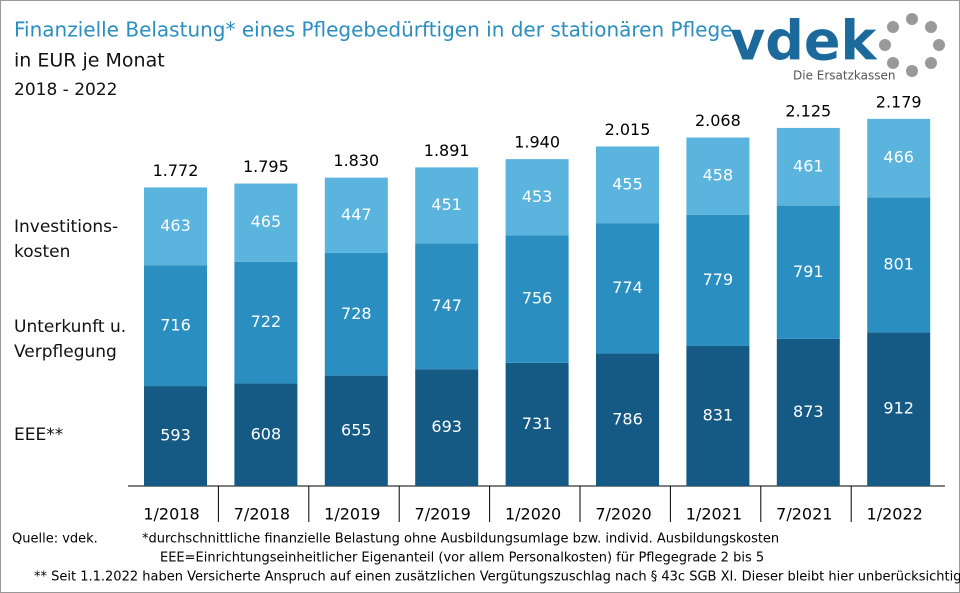 The width and height of the screenshot is (960, 593). What do you see at coordinates (803, 41) in the screenshot?
I see `logo: vdek` at bounding box center [803, 41].